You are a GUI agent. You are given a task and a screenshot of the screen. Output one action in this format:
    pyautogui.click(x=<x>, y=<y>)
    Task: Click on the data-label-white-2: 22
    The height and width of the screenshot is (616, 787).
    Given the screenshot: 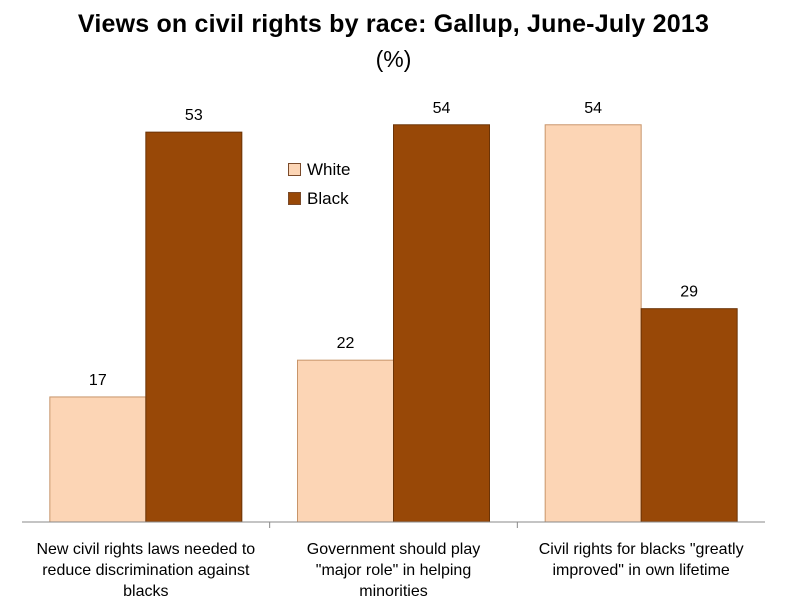 What is the action you would take?
    pyautogui.click(x=346, y=343)
    